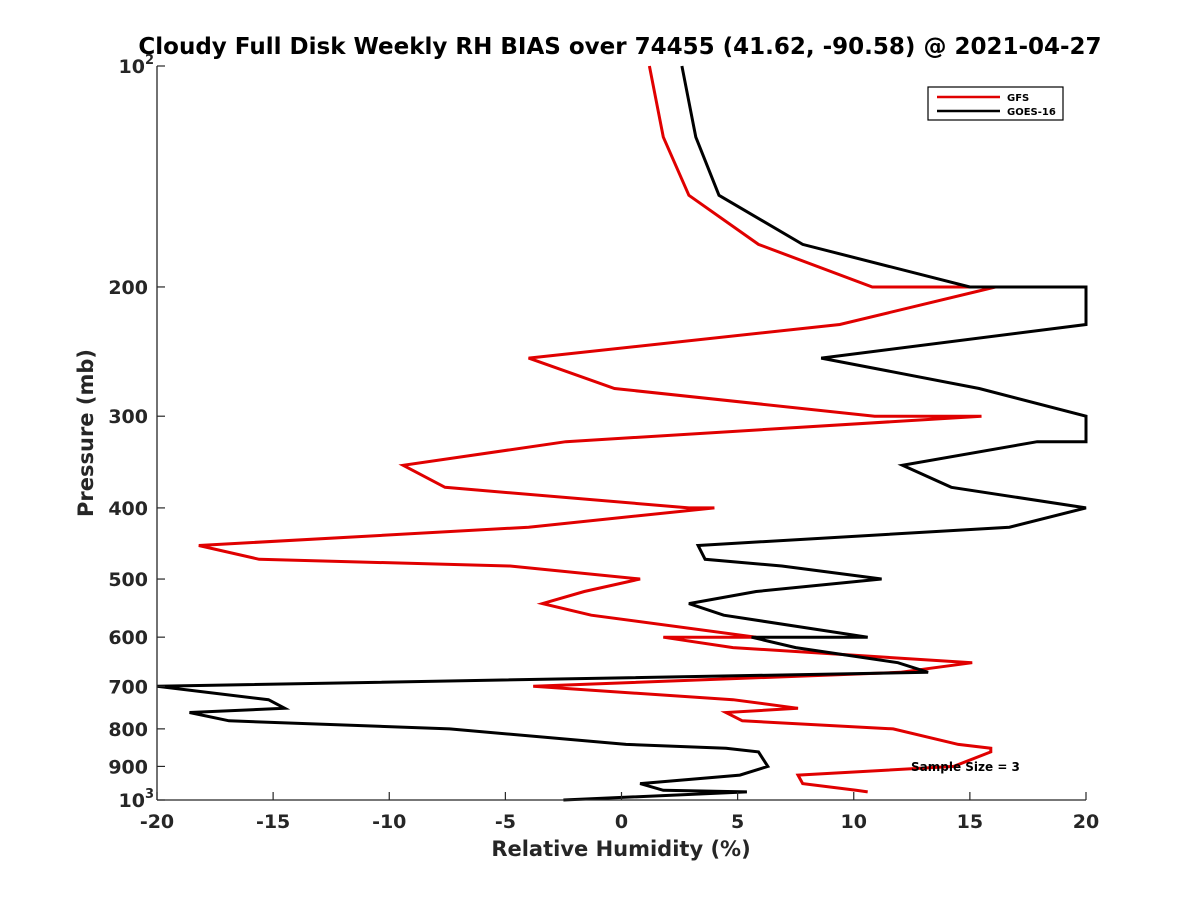 This screenshot has height=900, width=1200. What do you see at coordinates (128, 509) in the screenshot?
I see `y-tick-label: 400` at bounding box center [128, 509].